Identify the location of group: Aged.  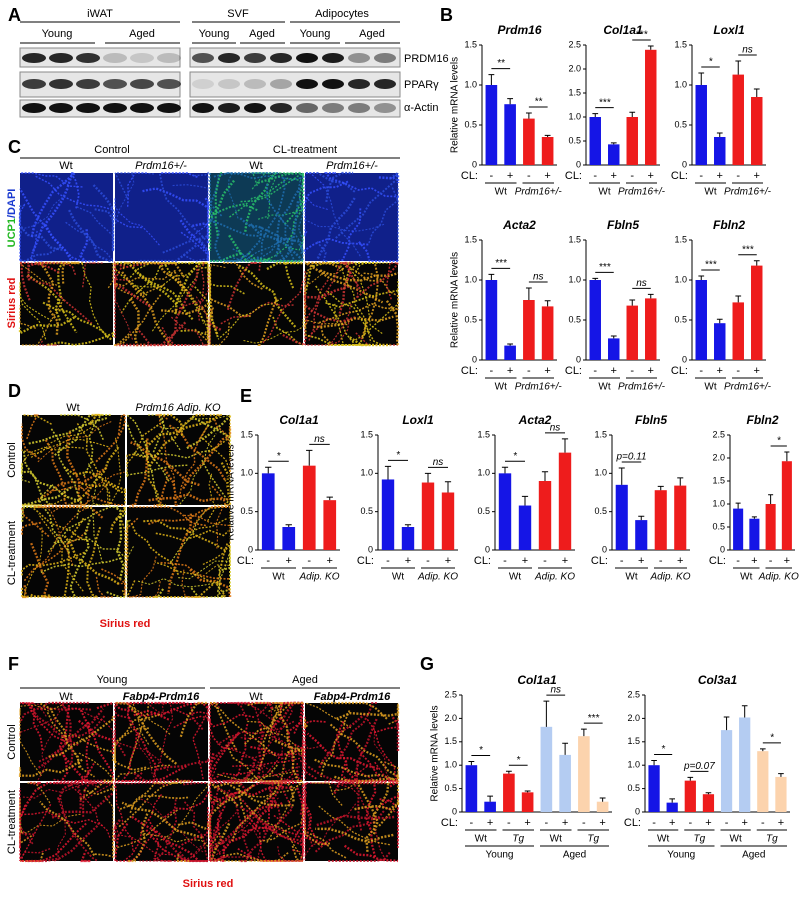
(142, 34).